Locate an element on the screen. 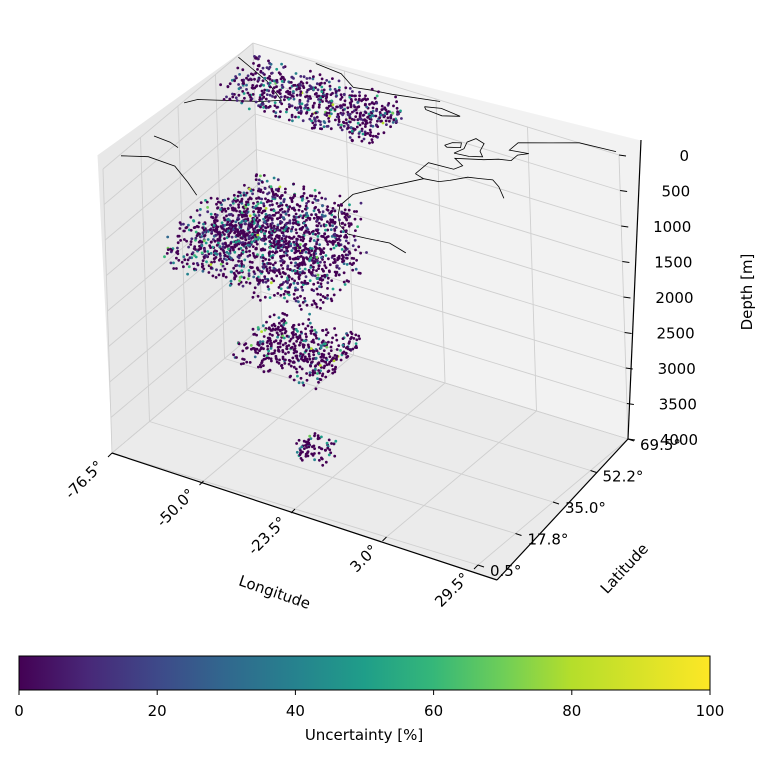 Image resolution: width=768 pixels, height=768 pixels. x-tick-label: -76.5° is located at coordinates (83, 479).